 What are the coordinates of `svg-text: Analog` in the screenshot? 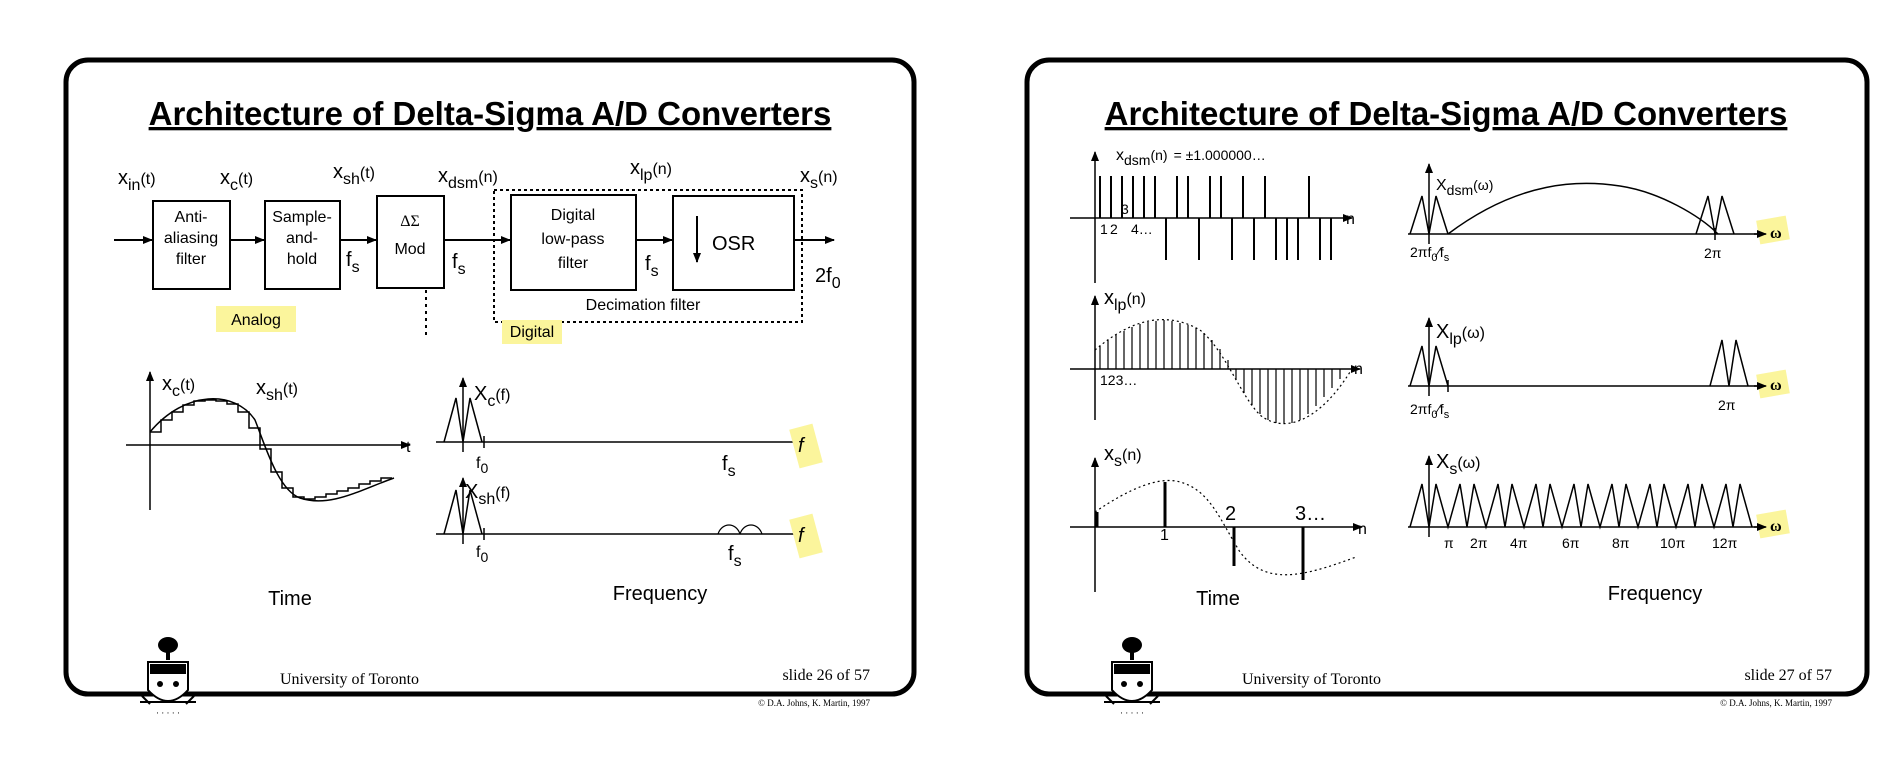 It's located at (256, 320).